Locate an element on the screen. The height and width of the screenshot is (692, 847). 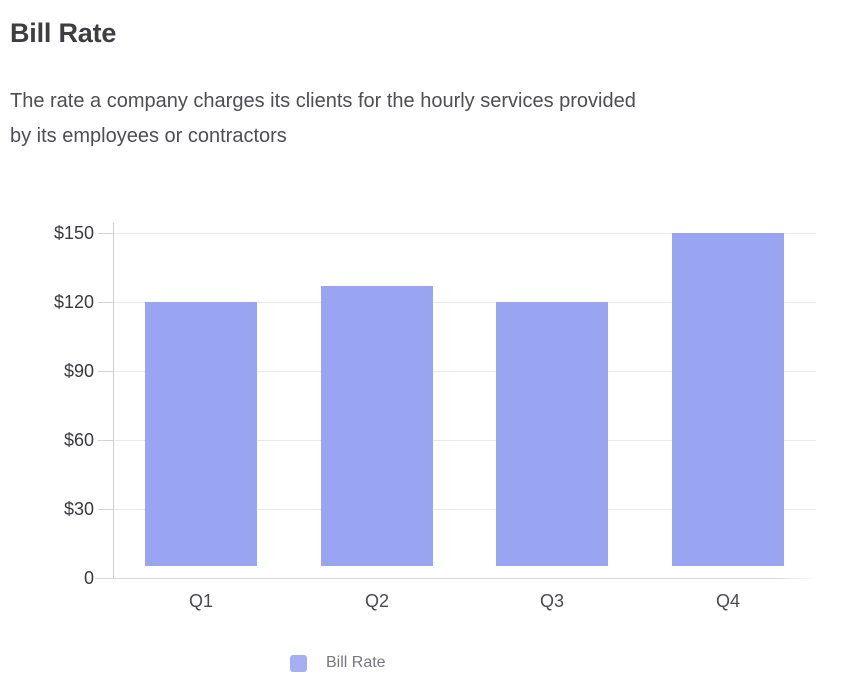
y-axis-label-150: $150 is located at coordinates (73, 233).